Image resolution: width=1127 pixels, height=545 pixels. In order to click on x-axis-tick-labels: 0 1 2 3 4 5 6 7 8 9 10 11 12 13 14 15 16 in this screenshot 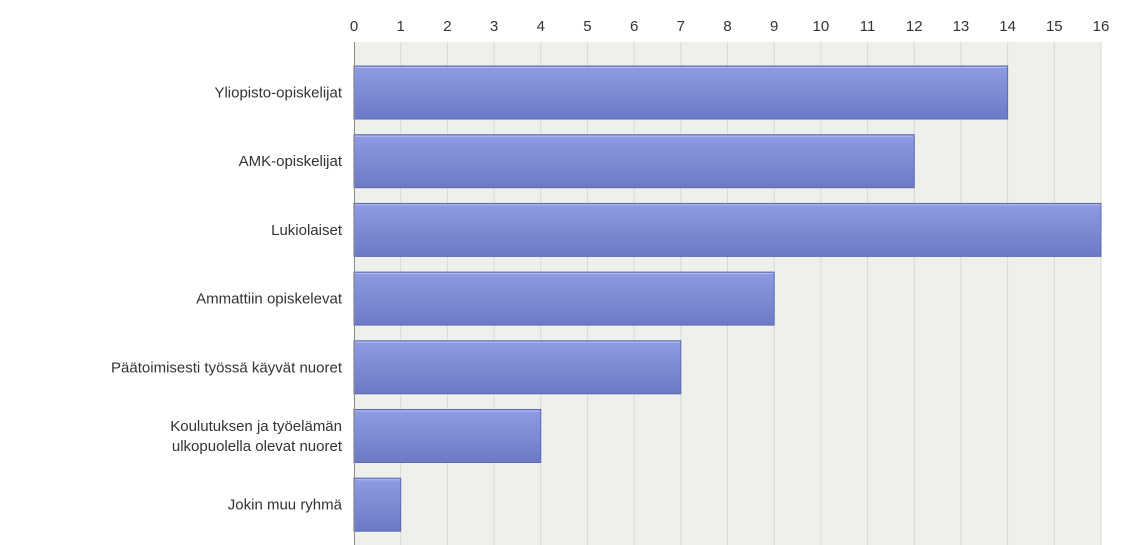, I will do `click(730, 26)`.